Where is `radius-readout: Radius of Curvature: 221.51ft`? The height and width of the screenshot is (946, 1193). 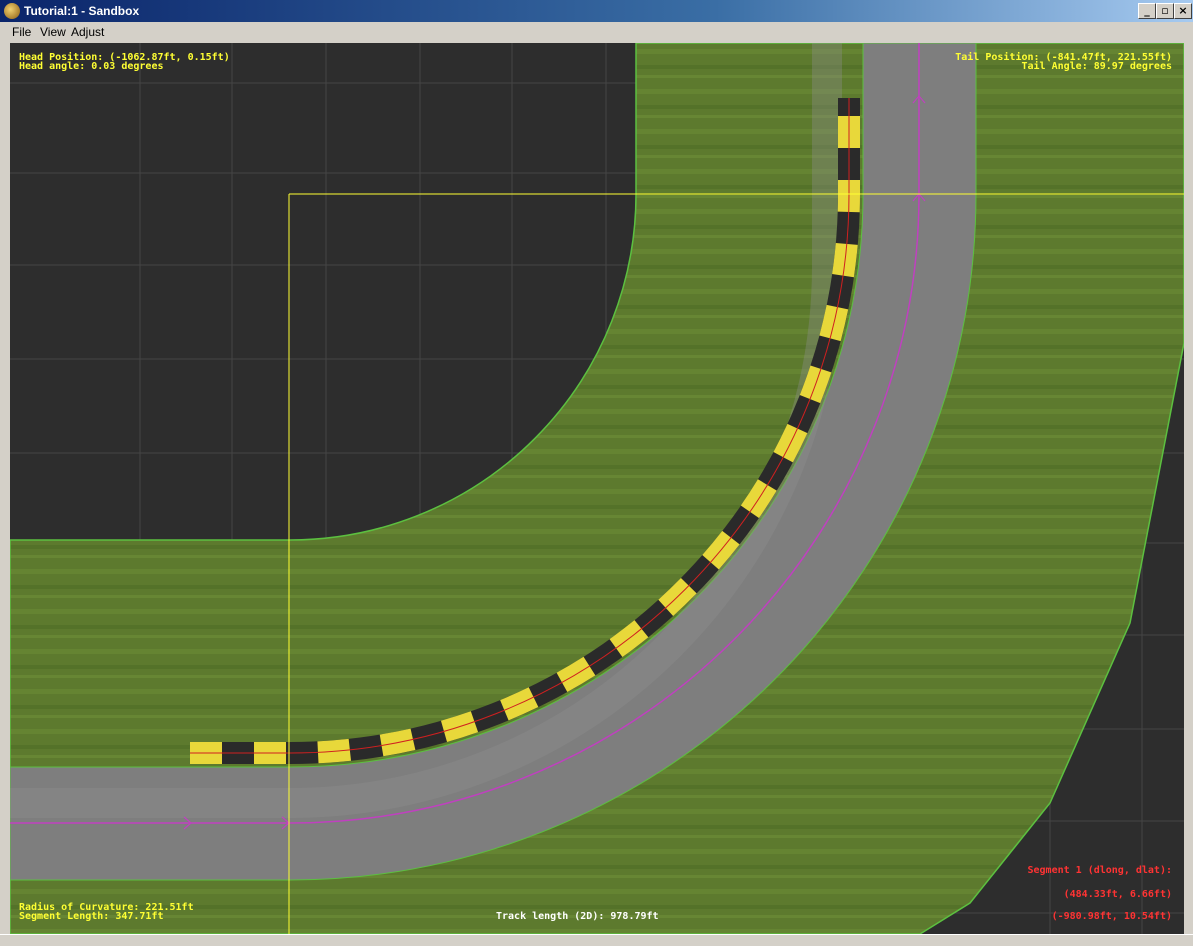 radius-readout: Radius of Curvature: 221.51ft is located at coordinates (106, 907).